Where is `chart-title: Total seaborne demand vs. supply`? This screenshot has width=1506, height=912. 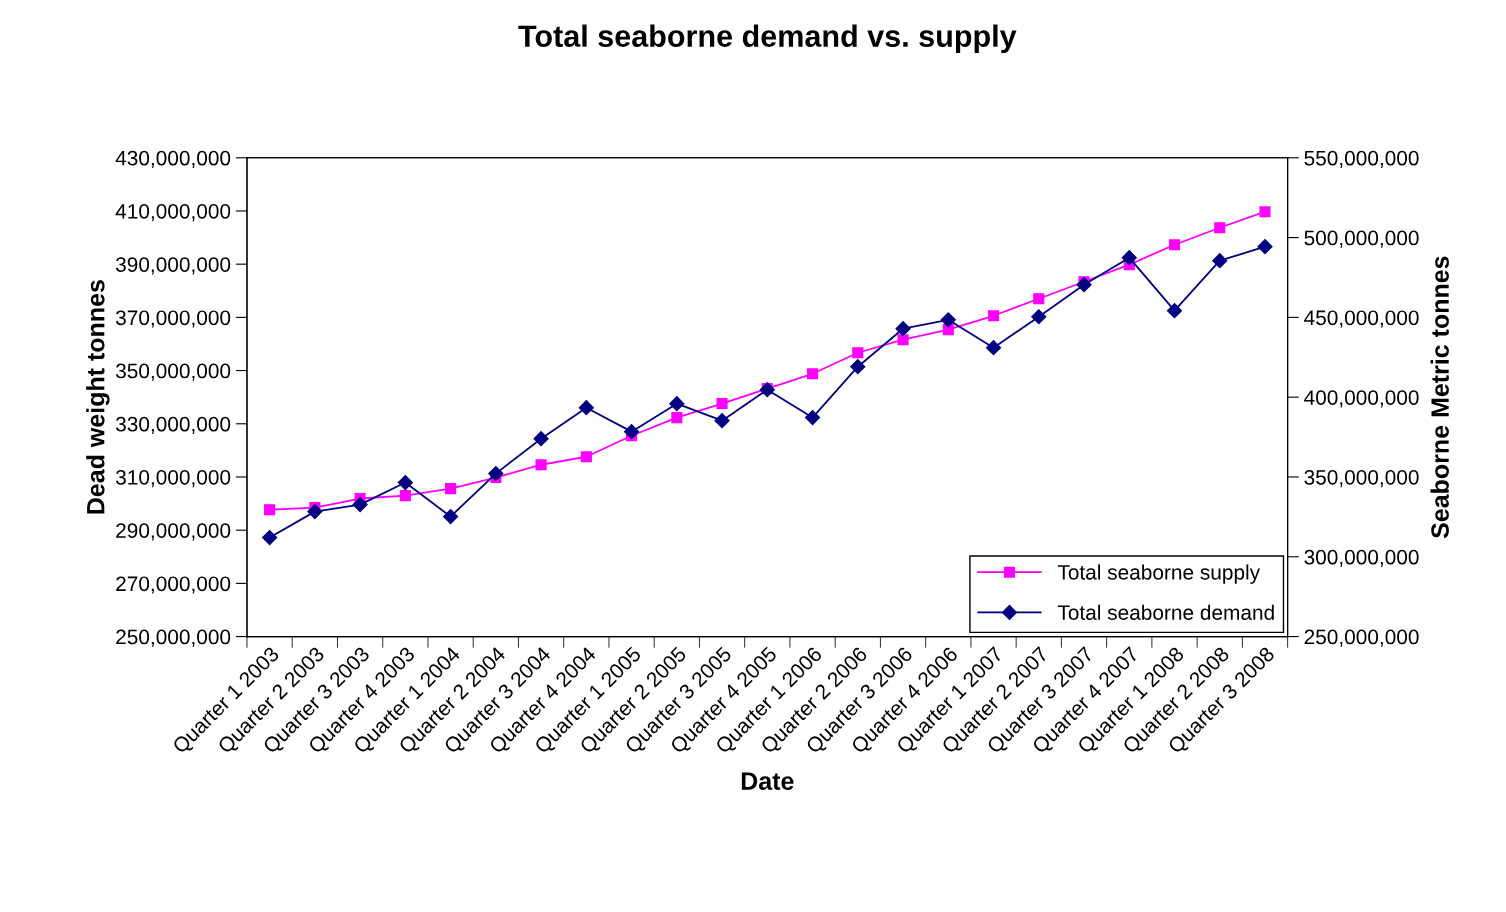
chart-title: Total seaborne demand vs. supply is located at coordinates (767, 39).